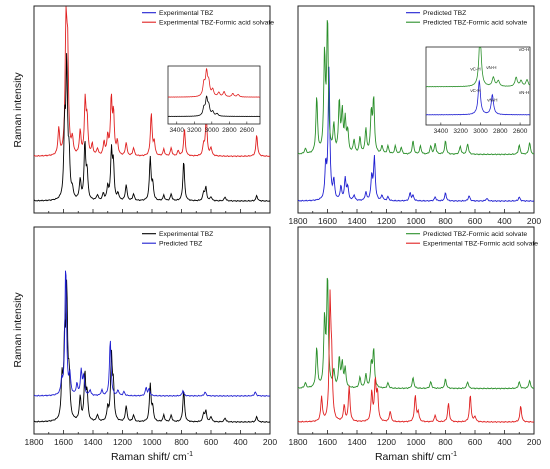  I want to click on y-axis-title-top: Raman intensity, so click(18, 110).